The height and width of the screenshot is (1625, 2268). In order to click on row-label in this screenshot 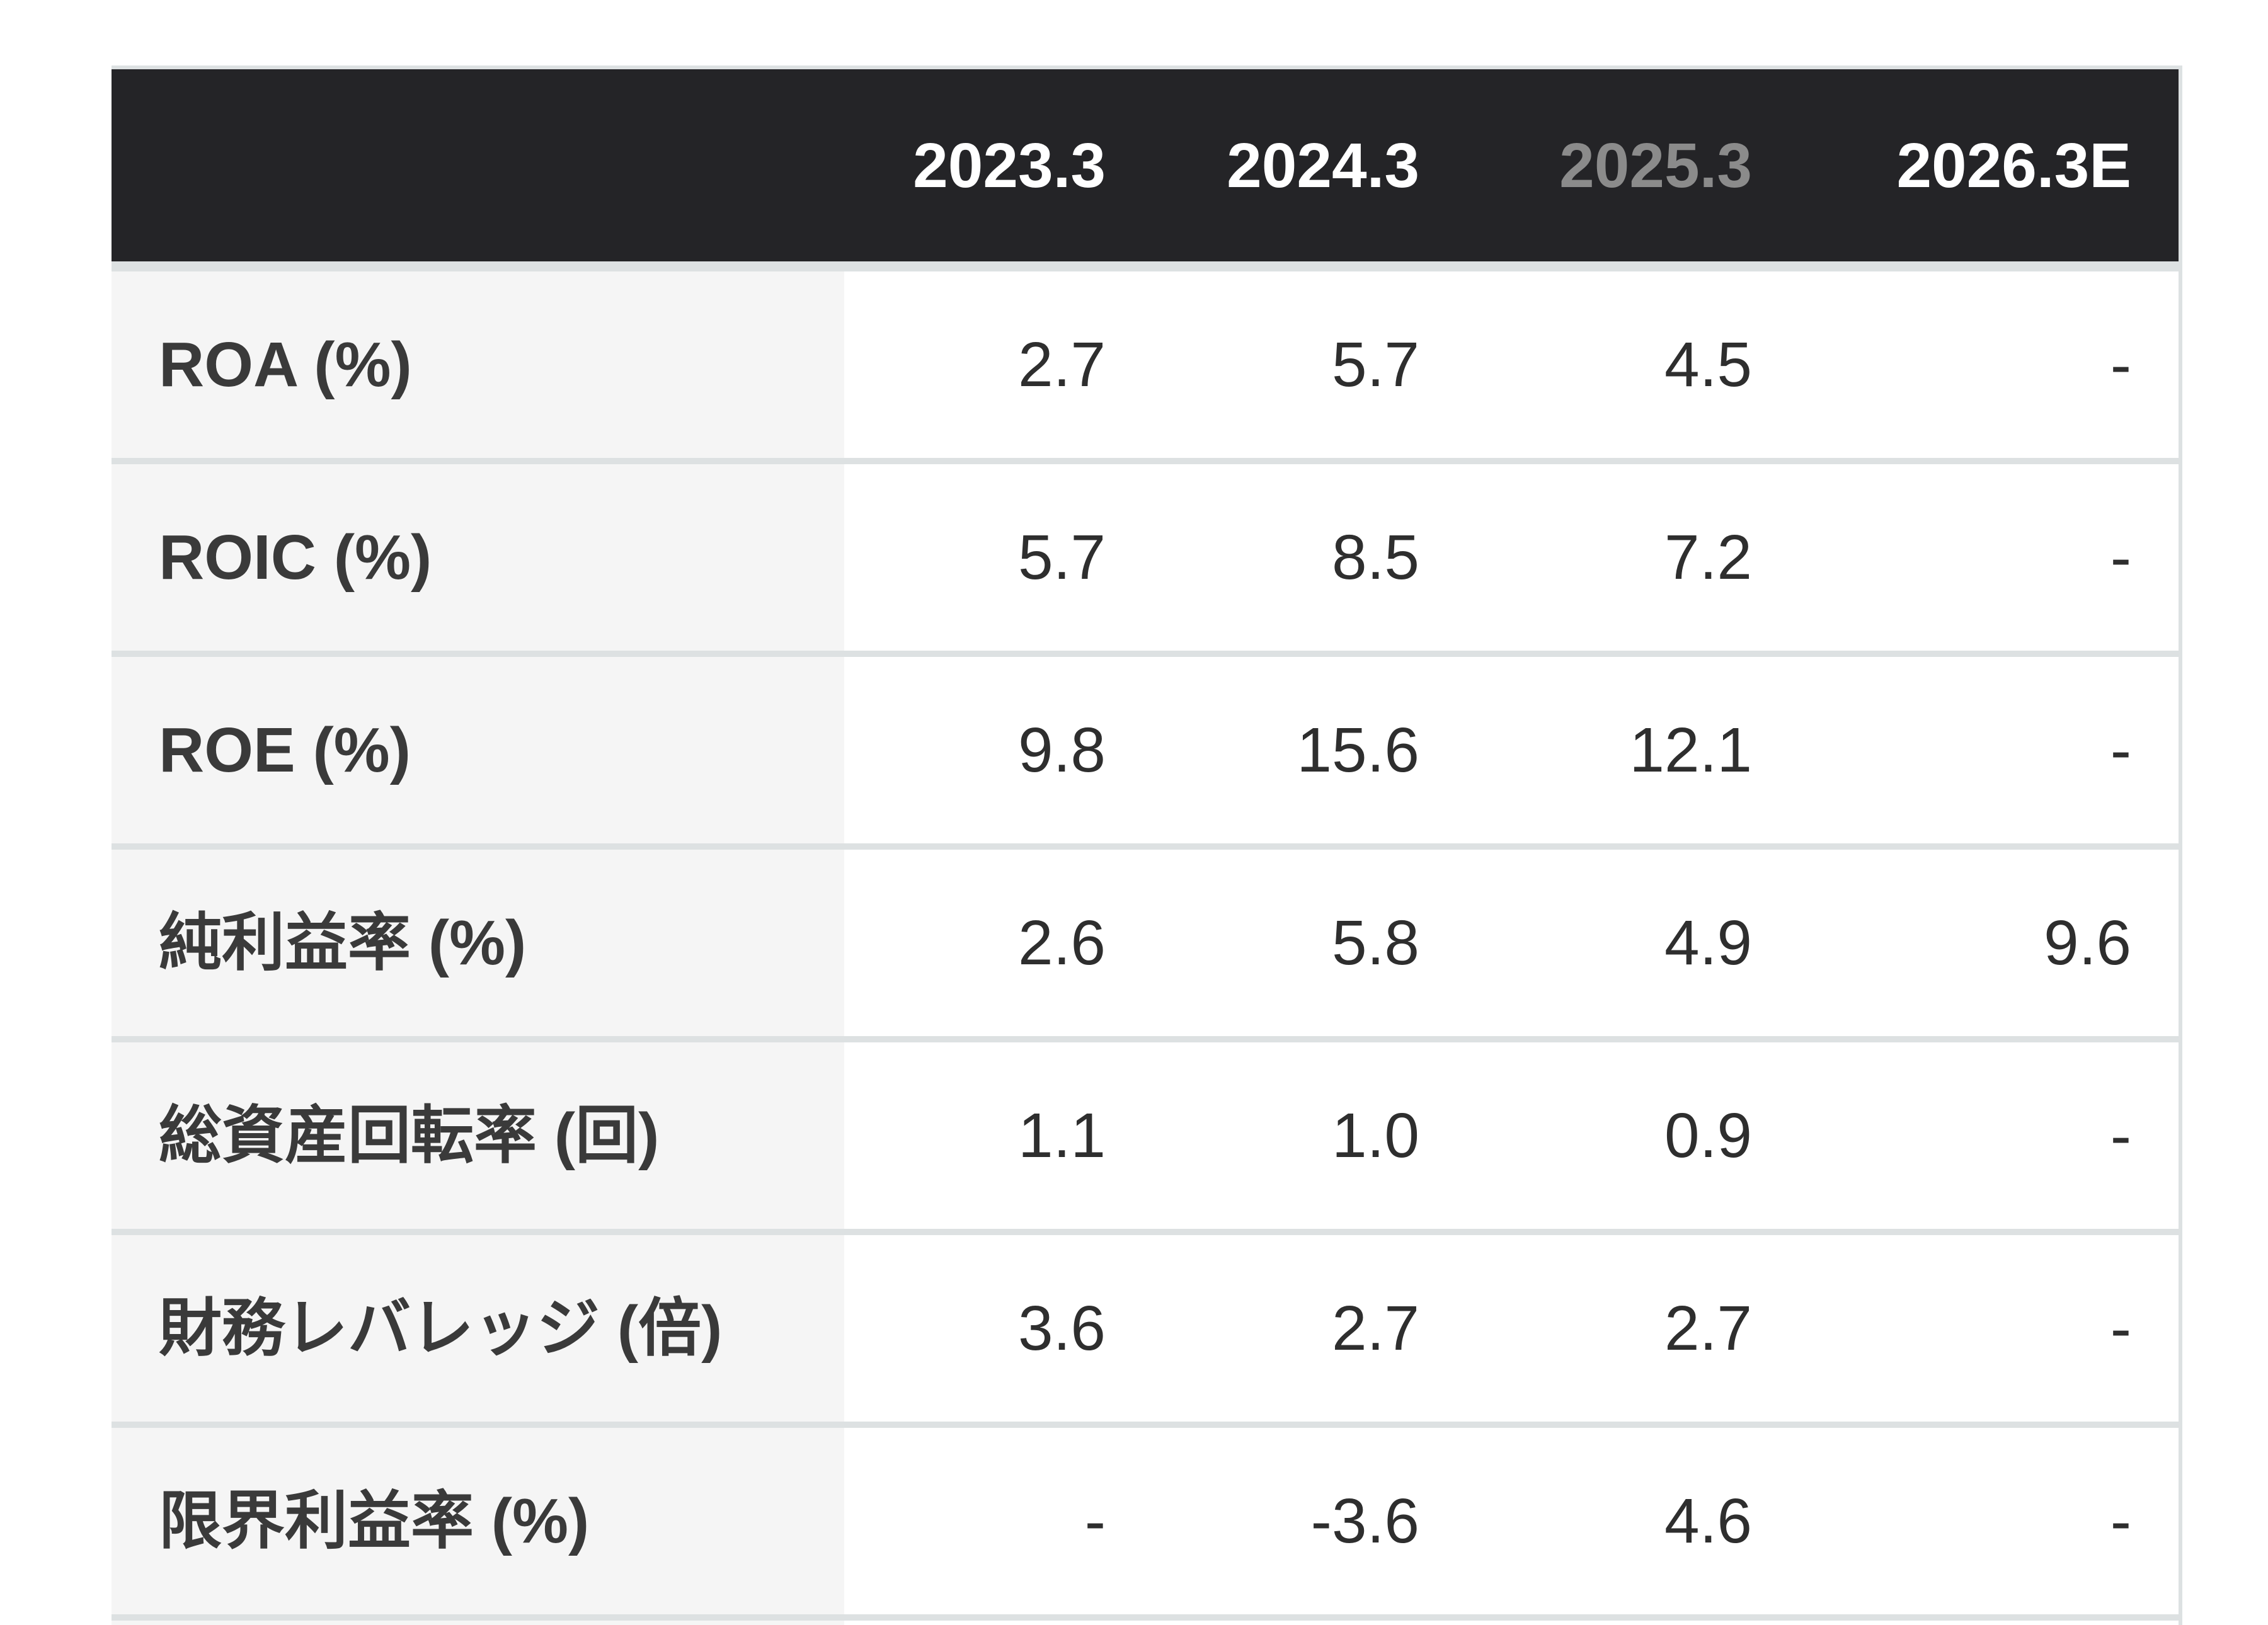, I will do `click(478, 1623)`.